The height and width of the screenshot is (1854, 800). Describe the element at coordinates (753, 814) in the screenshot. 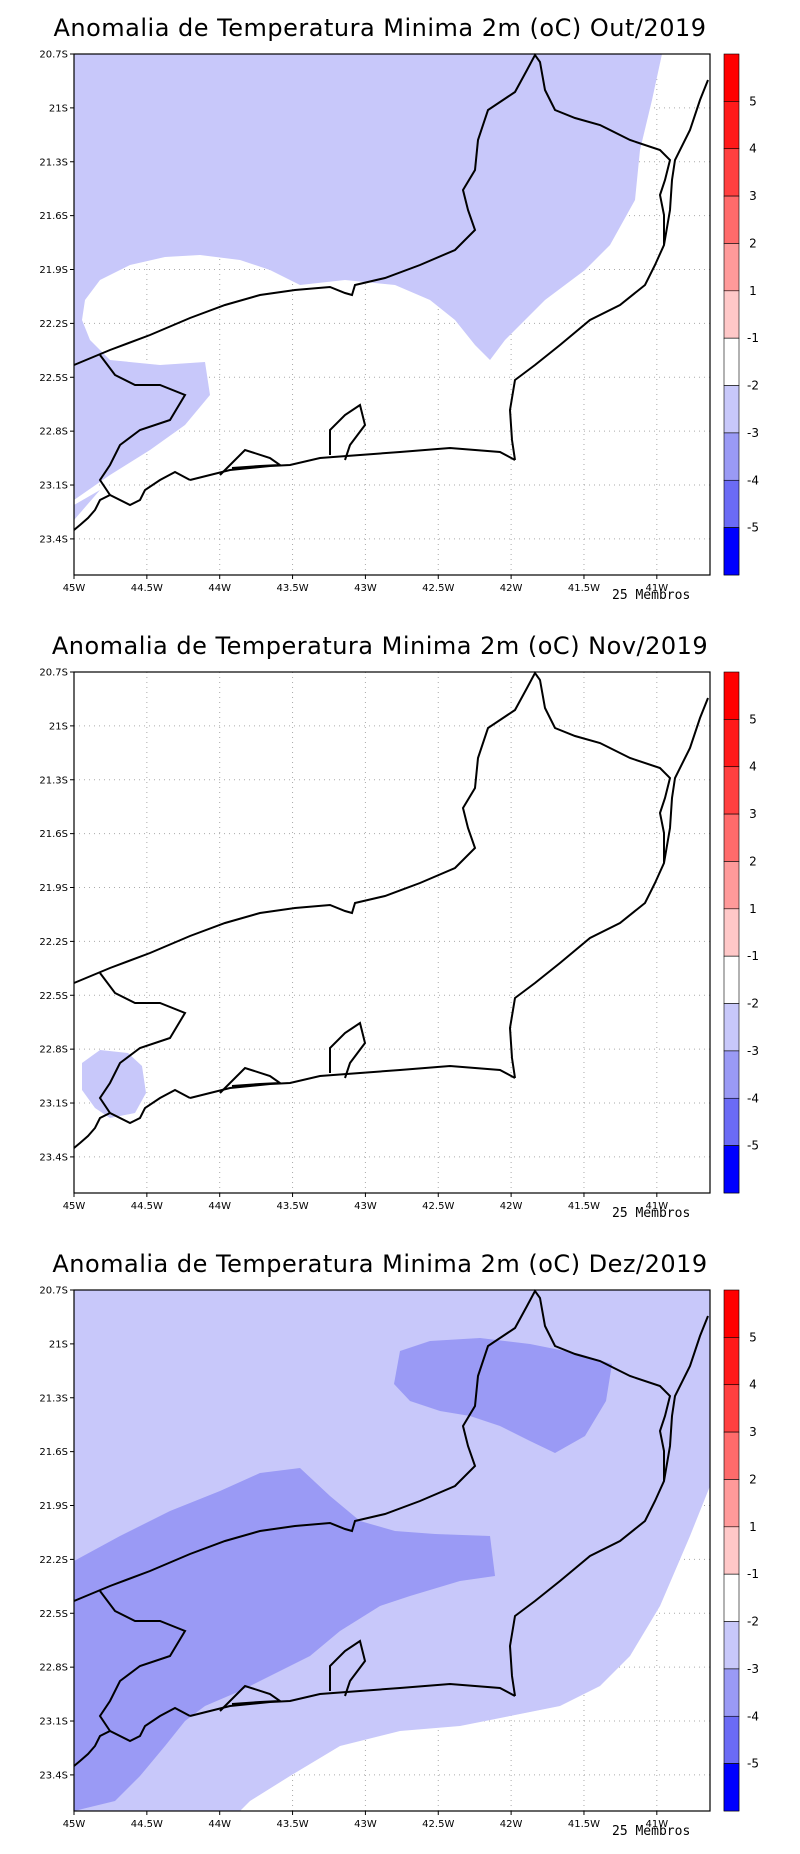

I see `colorbar-label: 3` at that location.